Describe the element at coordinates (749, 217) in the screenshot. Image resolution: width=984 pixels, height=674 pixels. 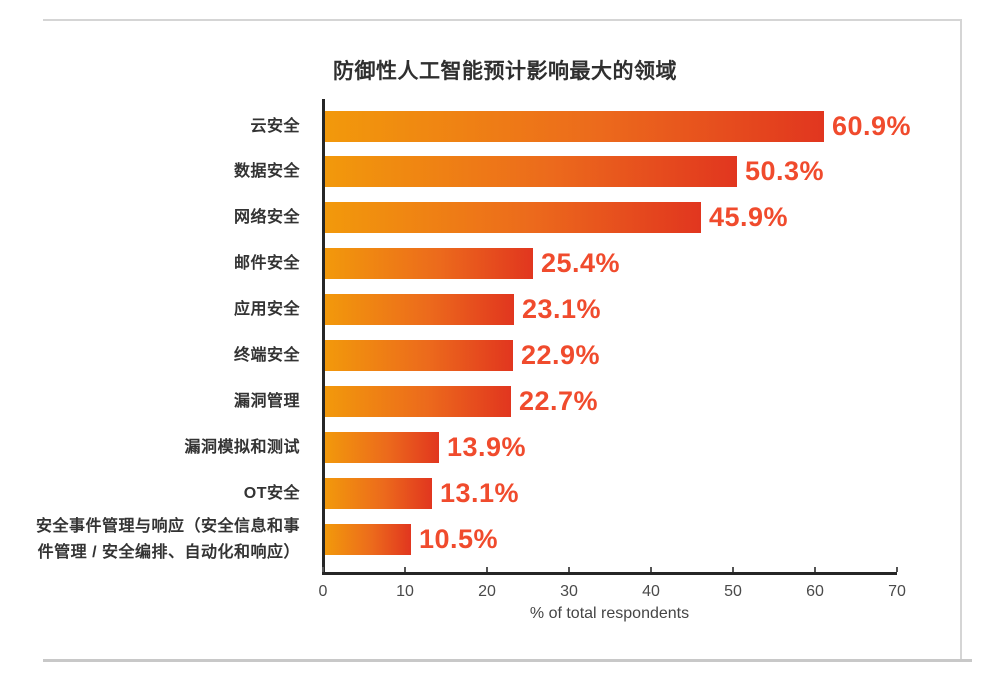
I see `value-label: 45.9%` at that location.